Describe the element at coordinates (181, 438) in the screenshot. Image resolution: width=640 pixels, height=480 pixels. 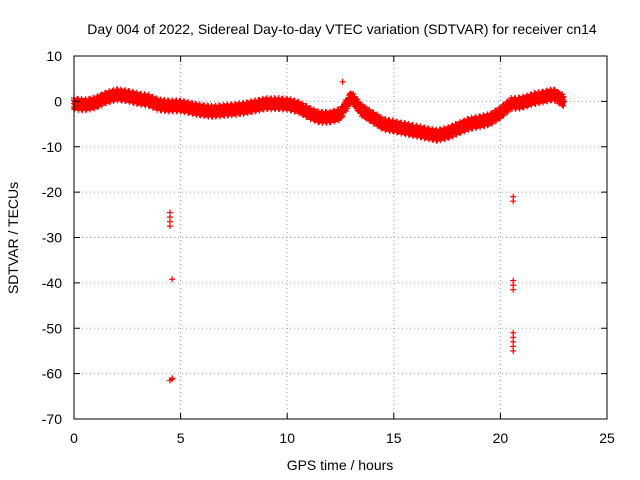
I see `x-tick-label: 5` at that location.